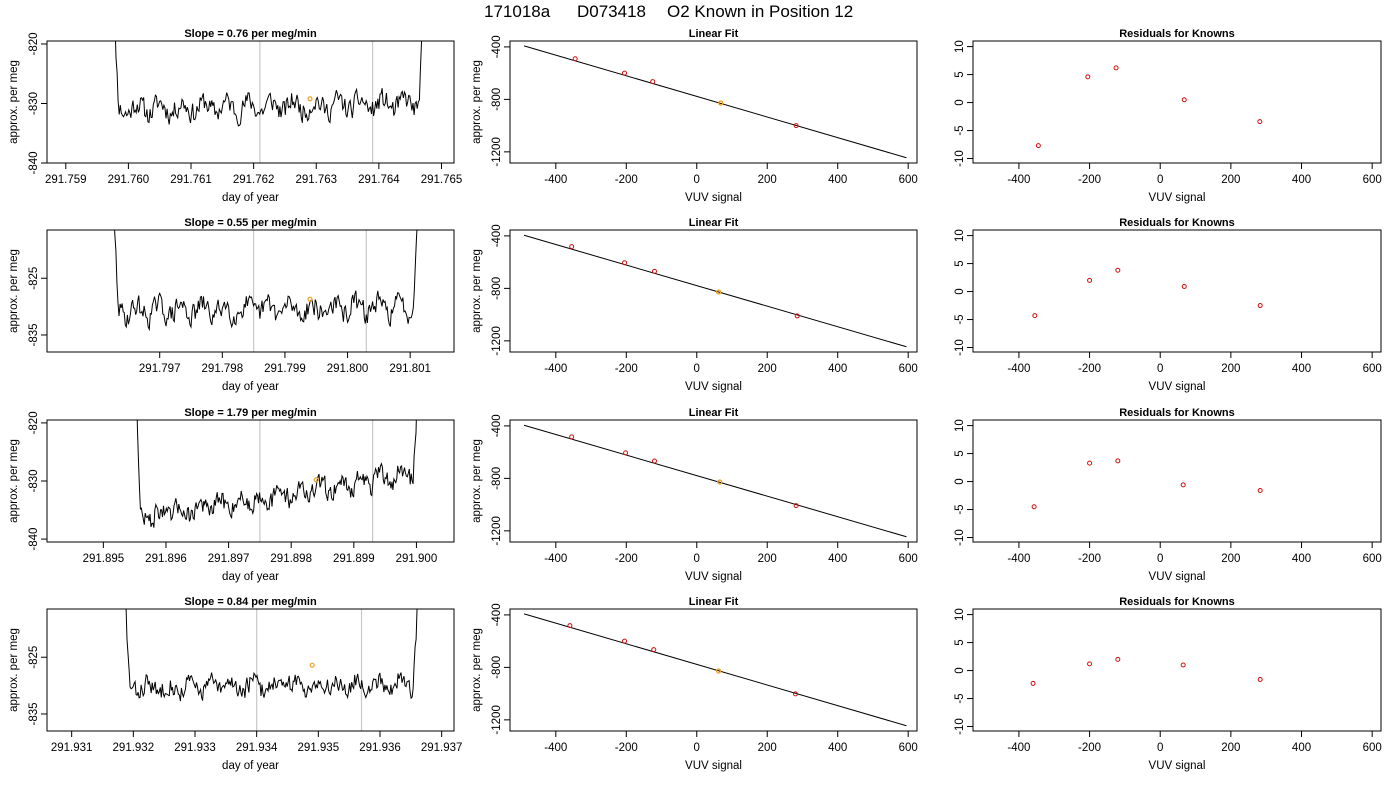 This screenshot has width=1400, height=800. I want to click on x-tick-label: 291.931, so click(72, 748).